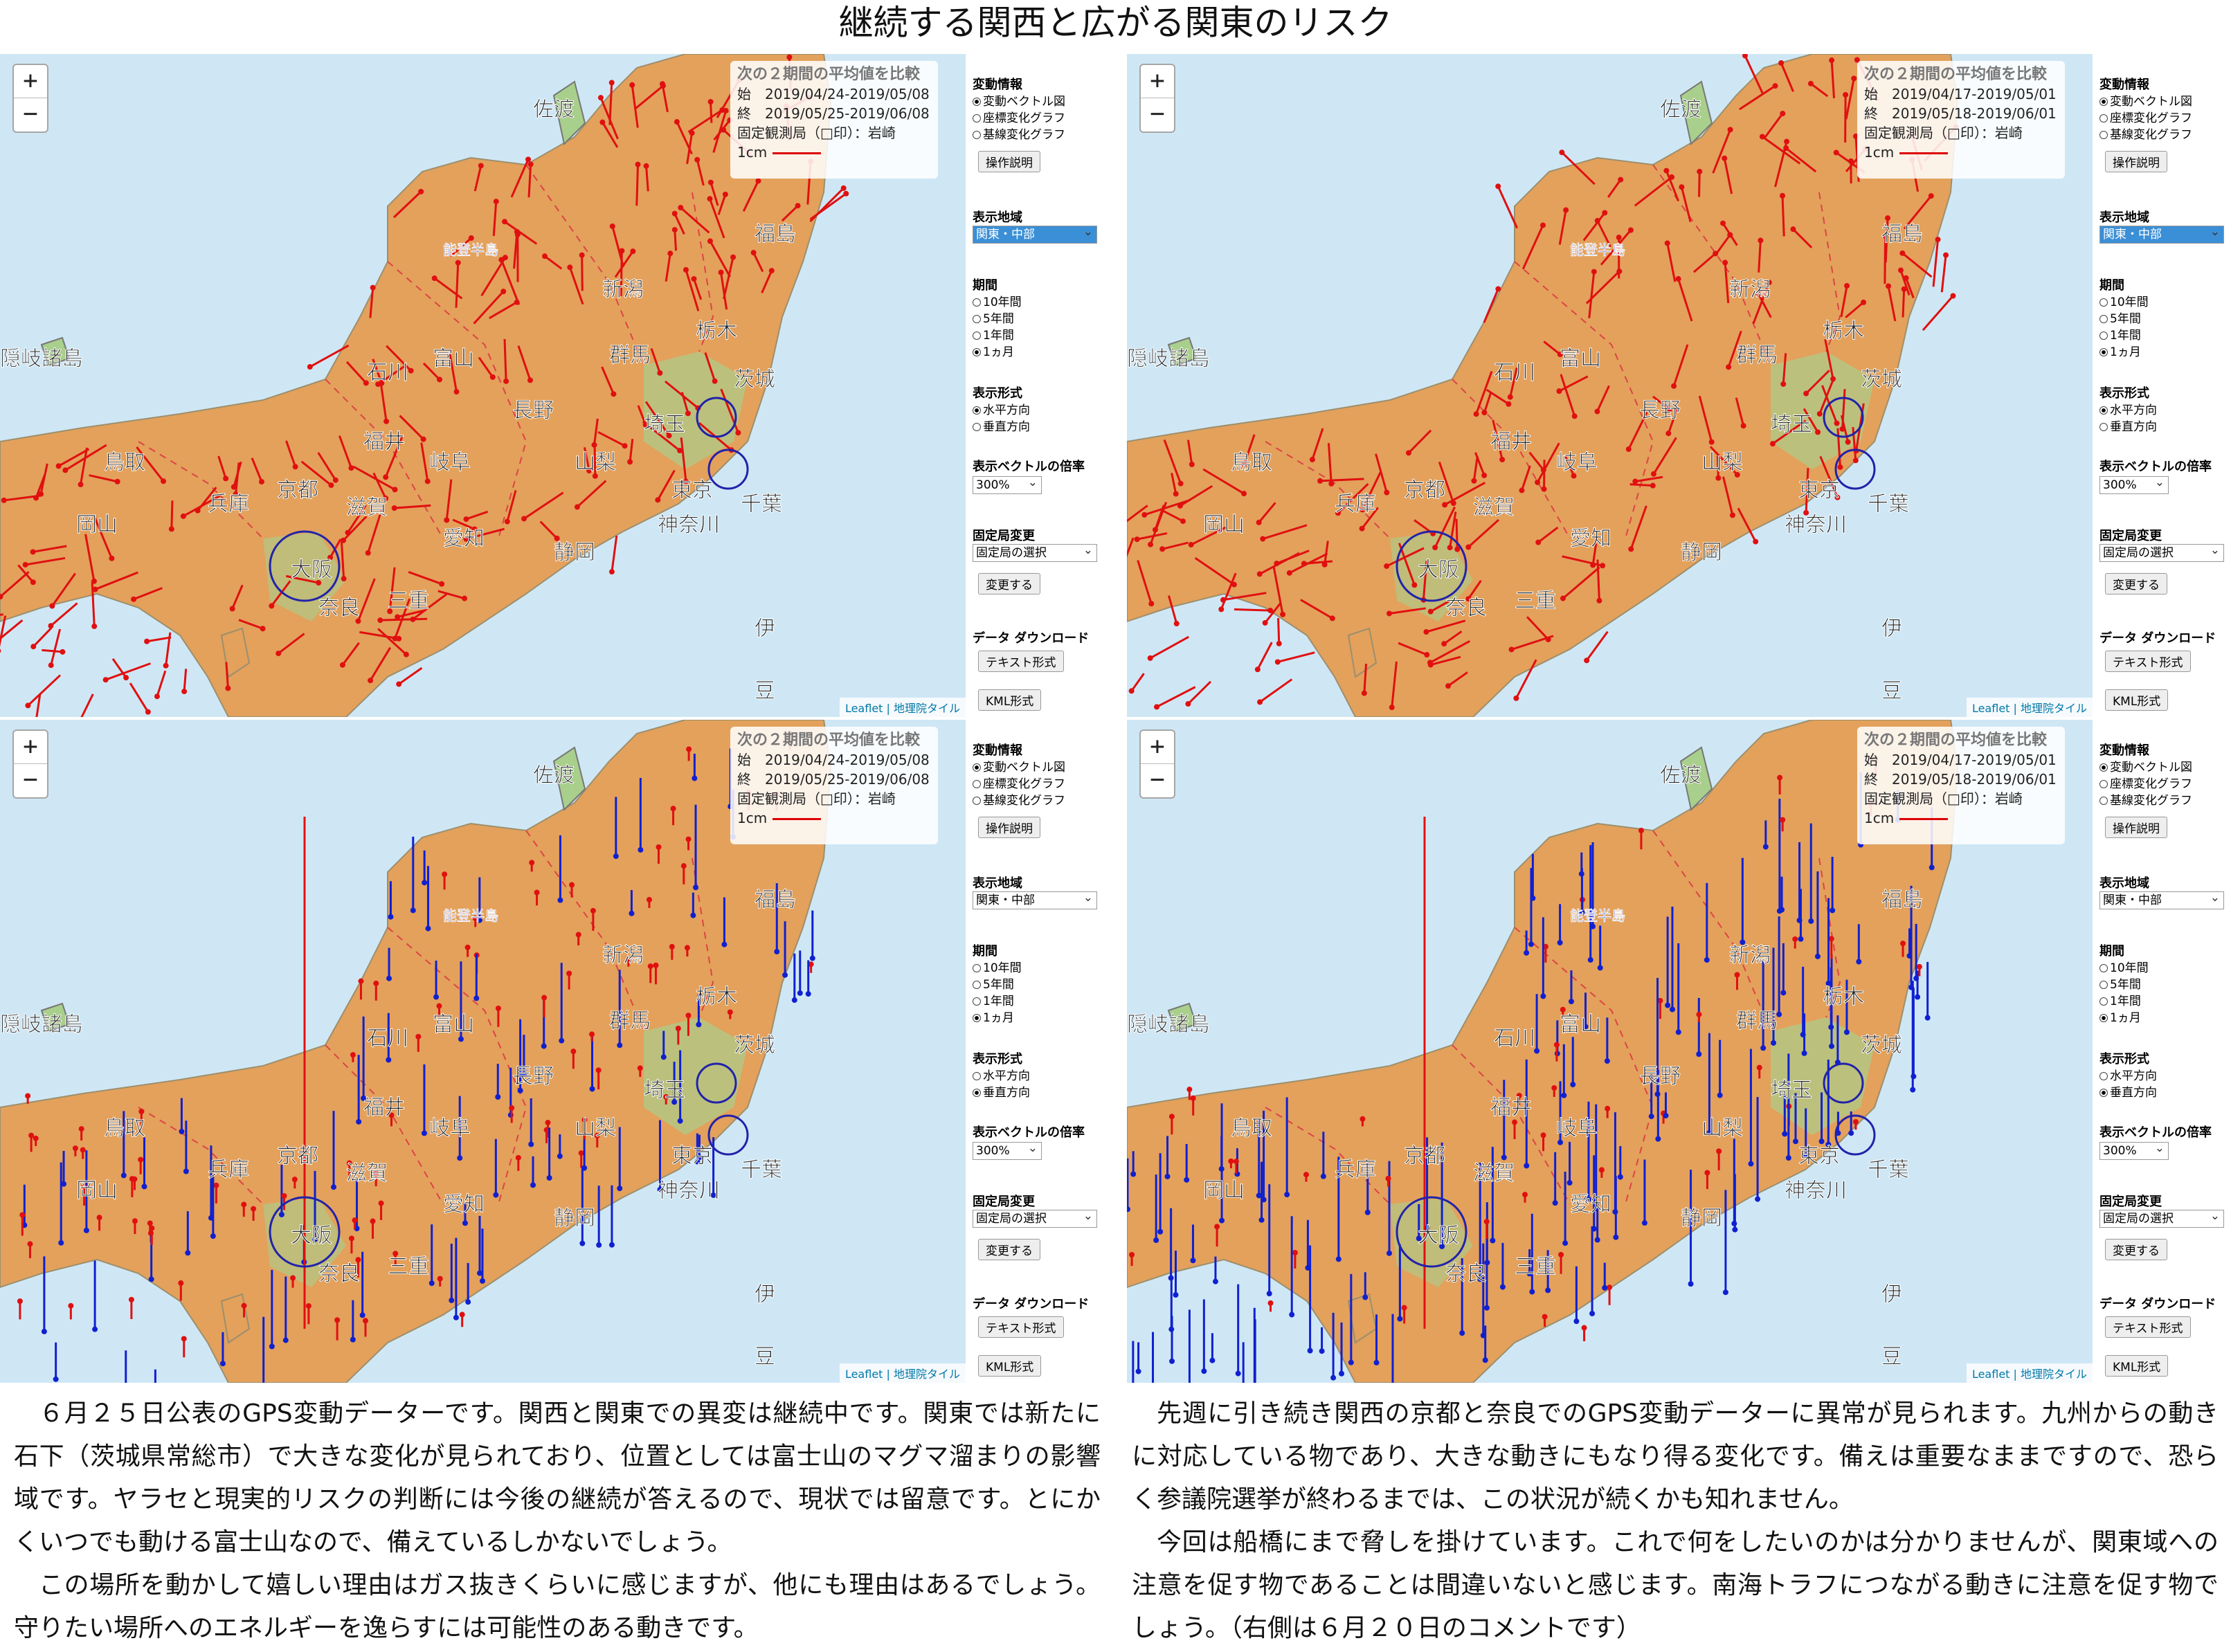 The width and height of the screenshot is (2231, 1652). What do you see at coordinates (1944, 133) in the screenshot?
I see `fixed-station-info: 固定観測局（□印）：岩崎` at bounding box center [1944, 133].